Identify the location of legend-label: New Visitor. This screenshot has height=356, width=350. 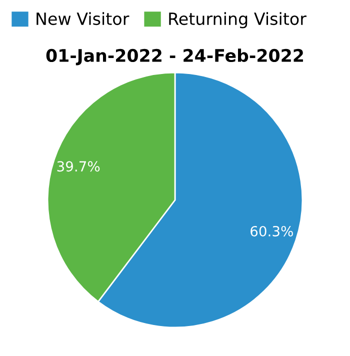
(83, 19).